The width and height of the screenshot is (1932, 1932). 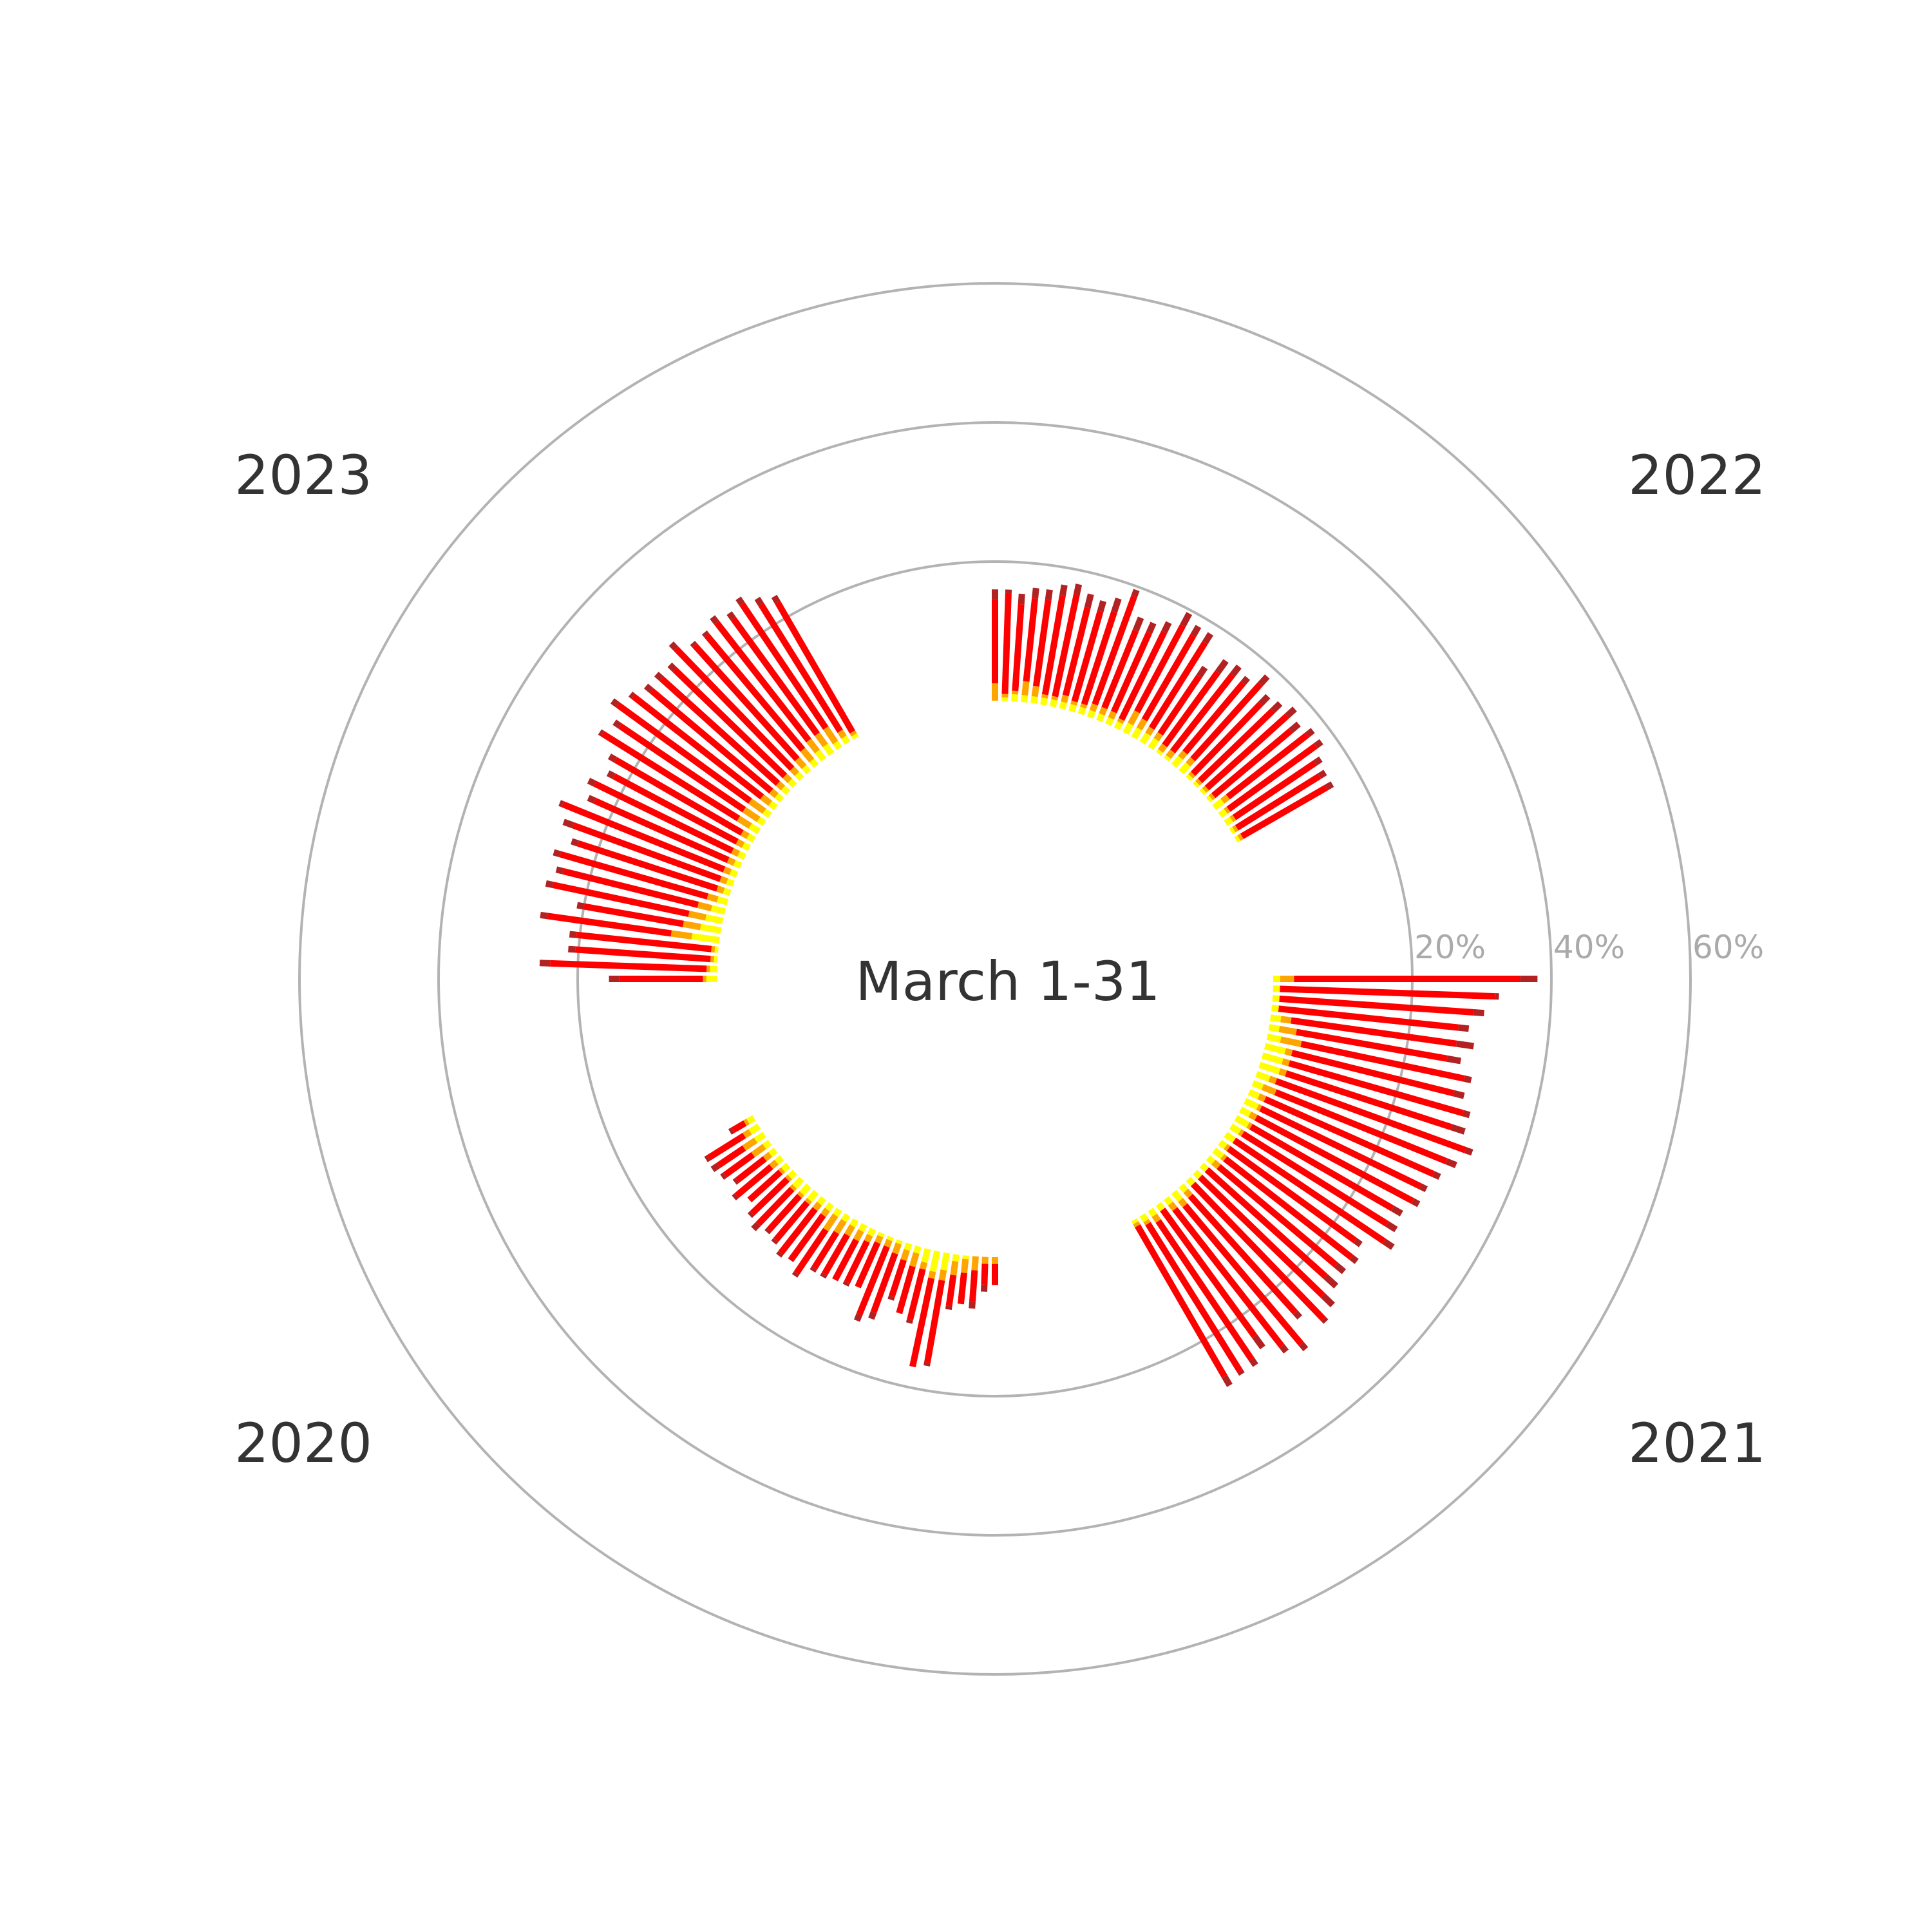 I want to click on bar-2020-day-12-orange, so click(x=888, y=1243).